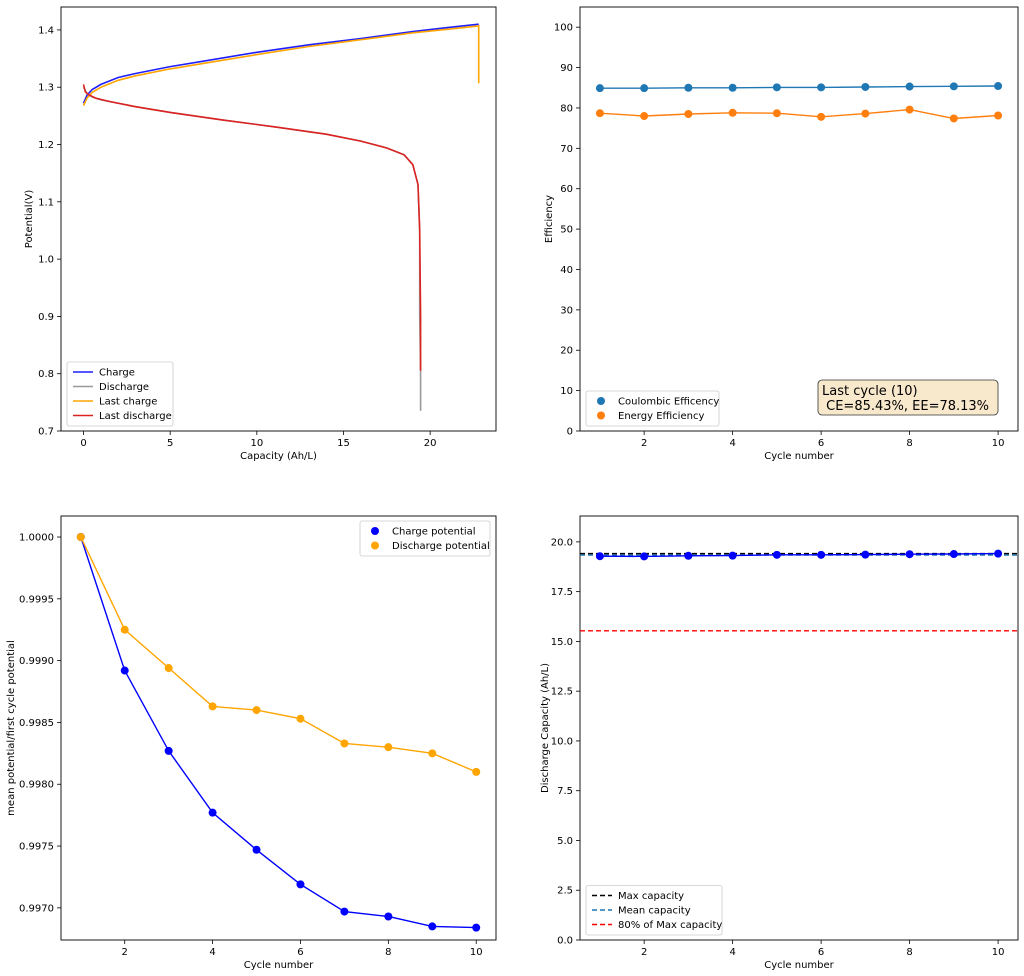 The image size is (1024, 976). What do you see at coordinates (441, 546) in the screenshot?
I see `legend-label: Discharge potential` at bounding box center [441, 546].